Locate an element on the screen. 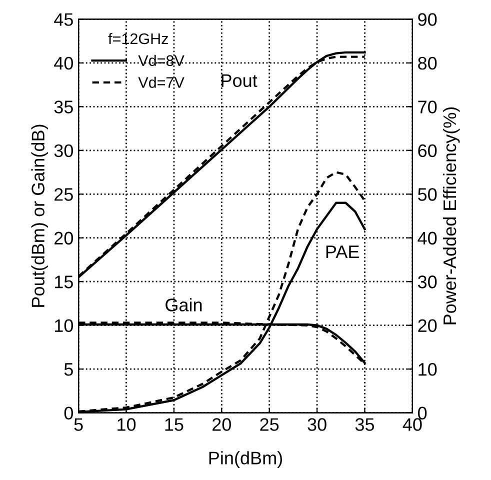 Image resolution: width=491 pixels, height=480 pixels. y-tick-label: 10 is located at coordinates (63, 325).